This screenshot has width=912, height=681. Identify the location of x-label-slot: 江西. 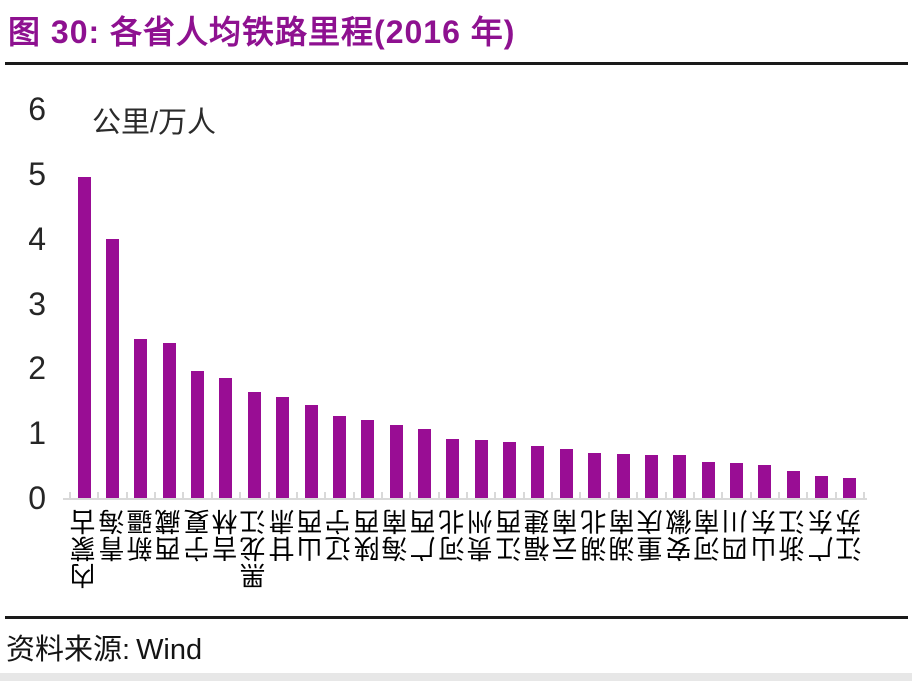
(509, 535).